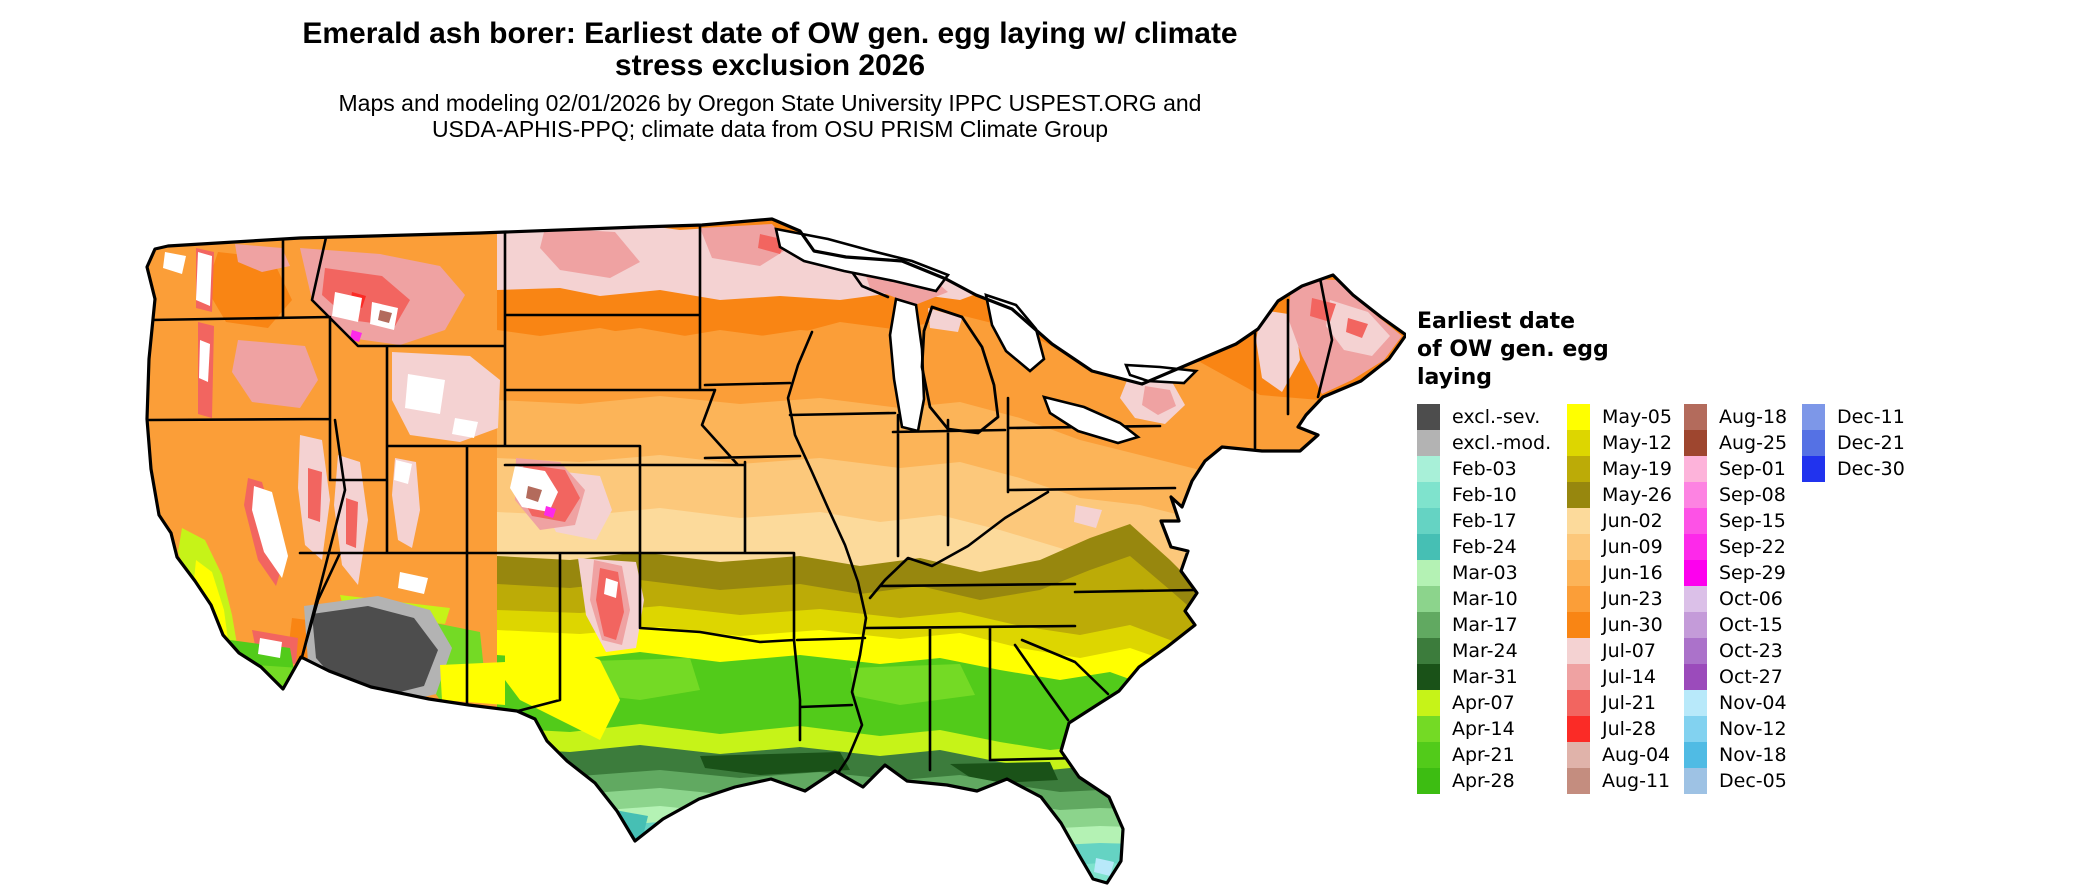 The image size is (2100, 896). I want to click on legend-label: Sep-22, so click(1752, 547).